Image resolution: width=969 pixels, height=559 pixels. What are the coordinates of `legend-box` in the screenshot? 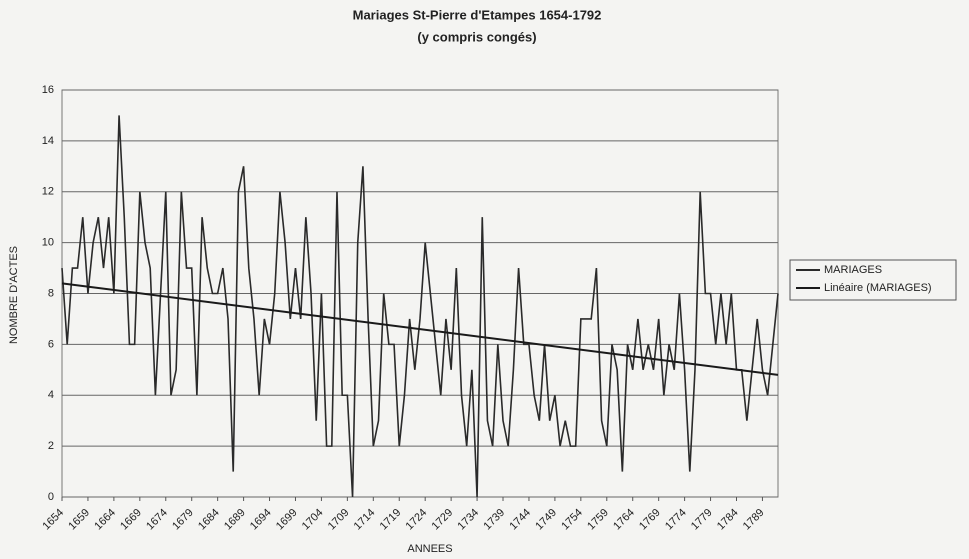 It's located at (873, 280).